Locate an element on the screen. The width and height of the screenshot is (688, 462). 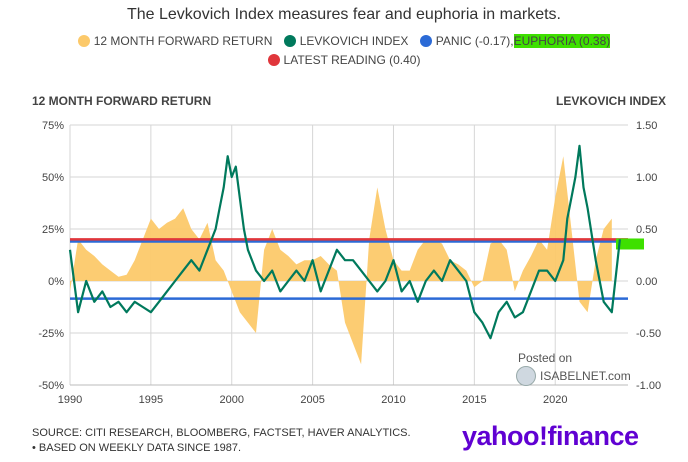
legend-fwd-return: 12 MONTH FORWARD RETURN is located at coordinates (175, 41).